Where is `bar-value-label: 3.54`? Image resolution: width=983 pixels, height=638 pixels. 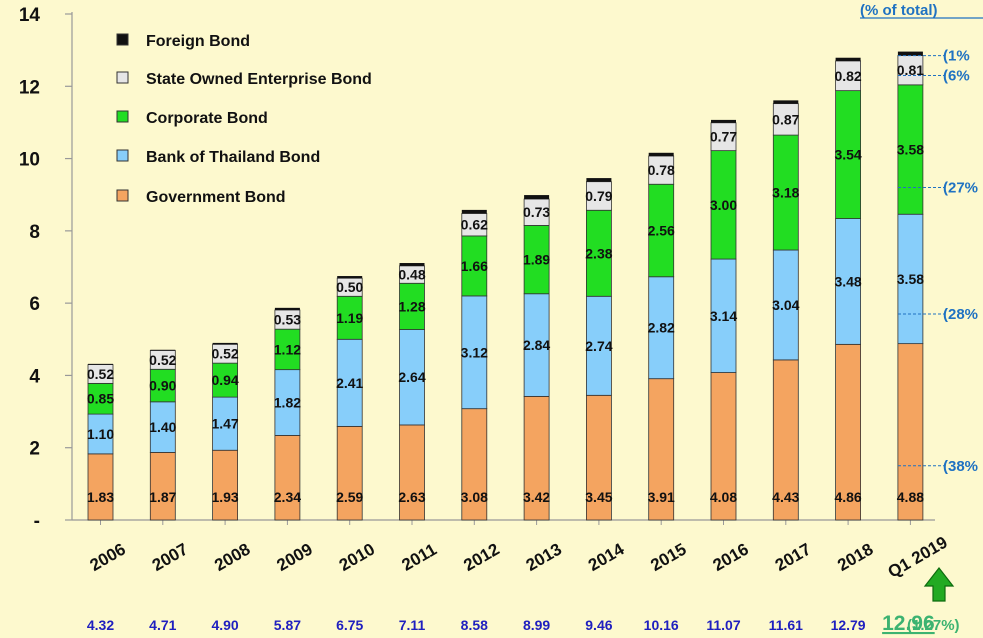
bar-value-label: 3.54 is located at coordinates (847, 155).